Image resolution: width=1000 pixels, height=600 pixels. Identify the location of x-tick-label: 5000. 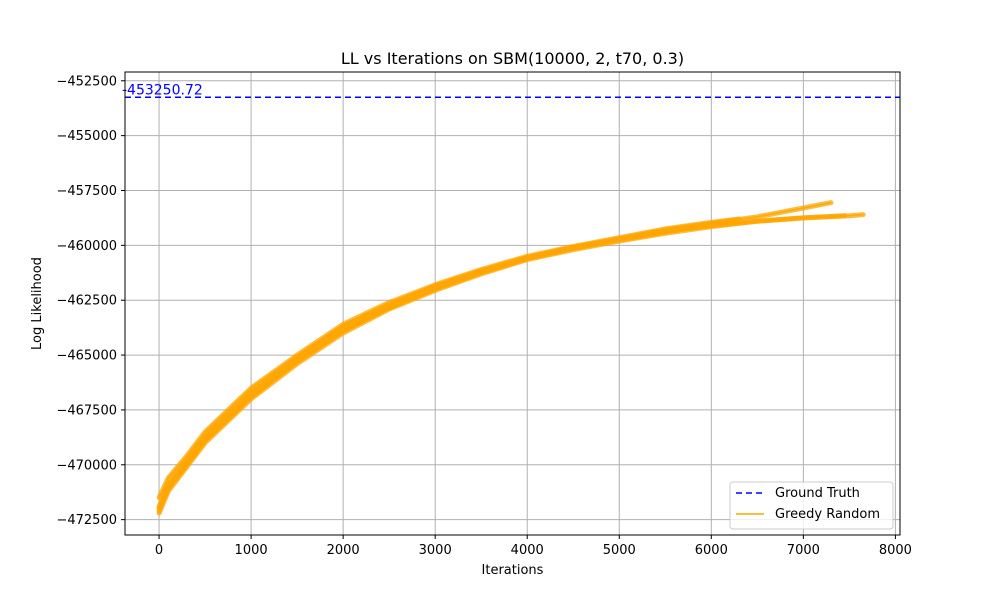
(619, 550).